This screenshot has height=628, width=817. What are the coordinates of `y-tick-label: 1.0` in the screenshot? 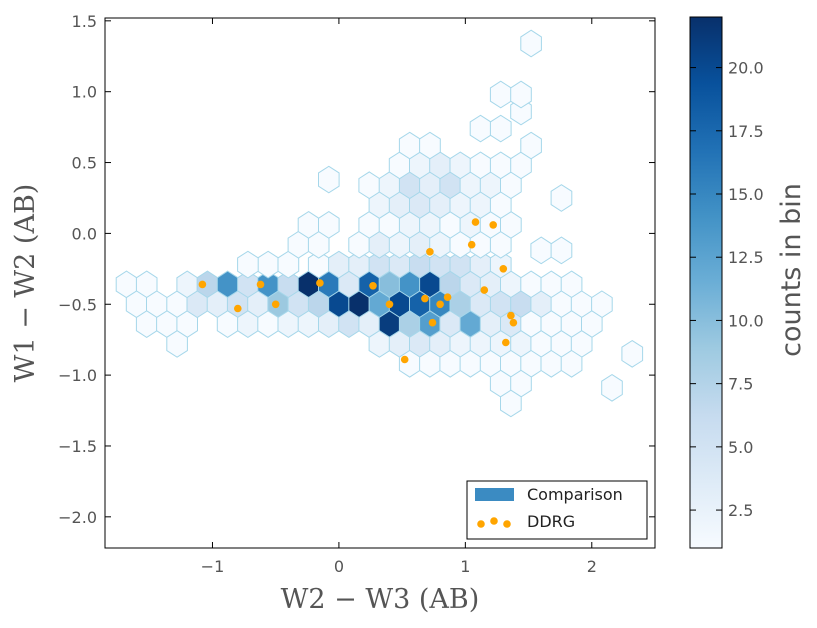 It's located at (84, 92).